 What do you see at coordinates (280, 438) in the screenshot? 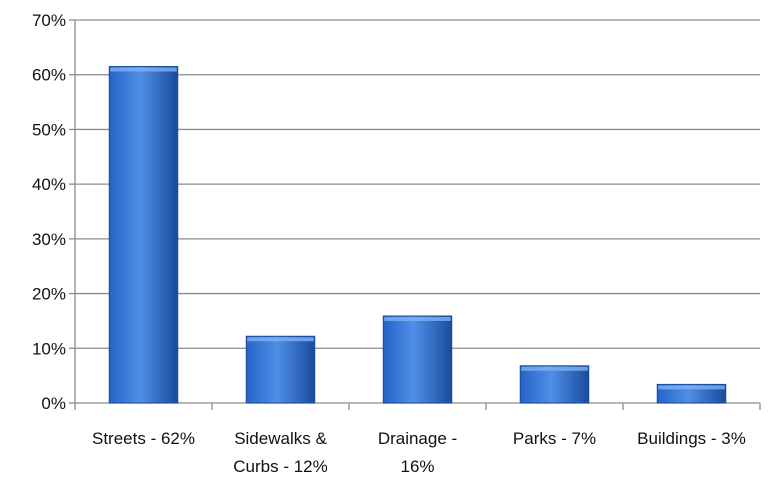
I see `x-category-label-line: Sidewalks &` at bounding box center [280, 438].